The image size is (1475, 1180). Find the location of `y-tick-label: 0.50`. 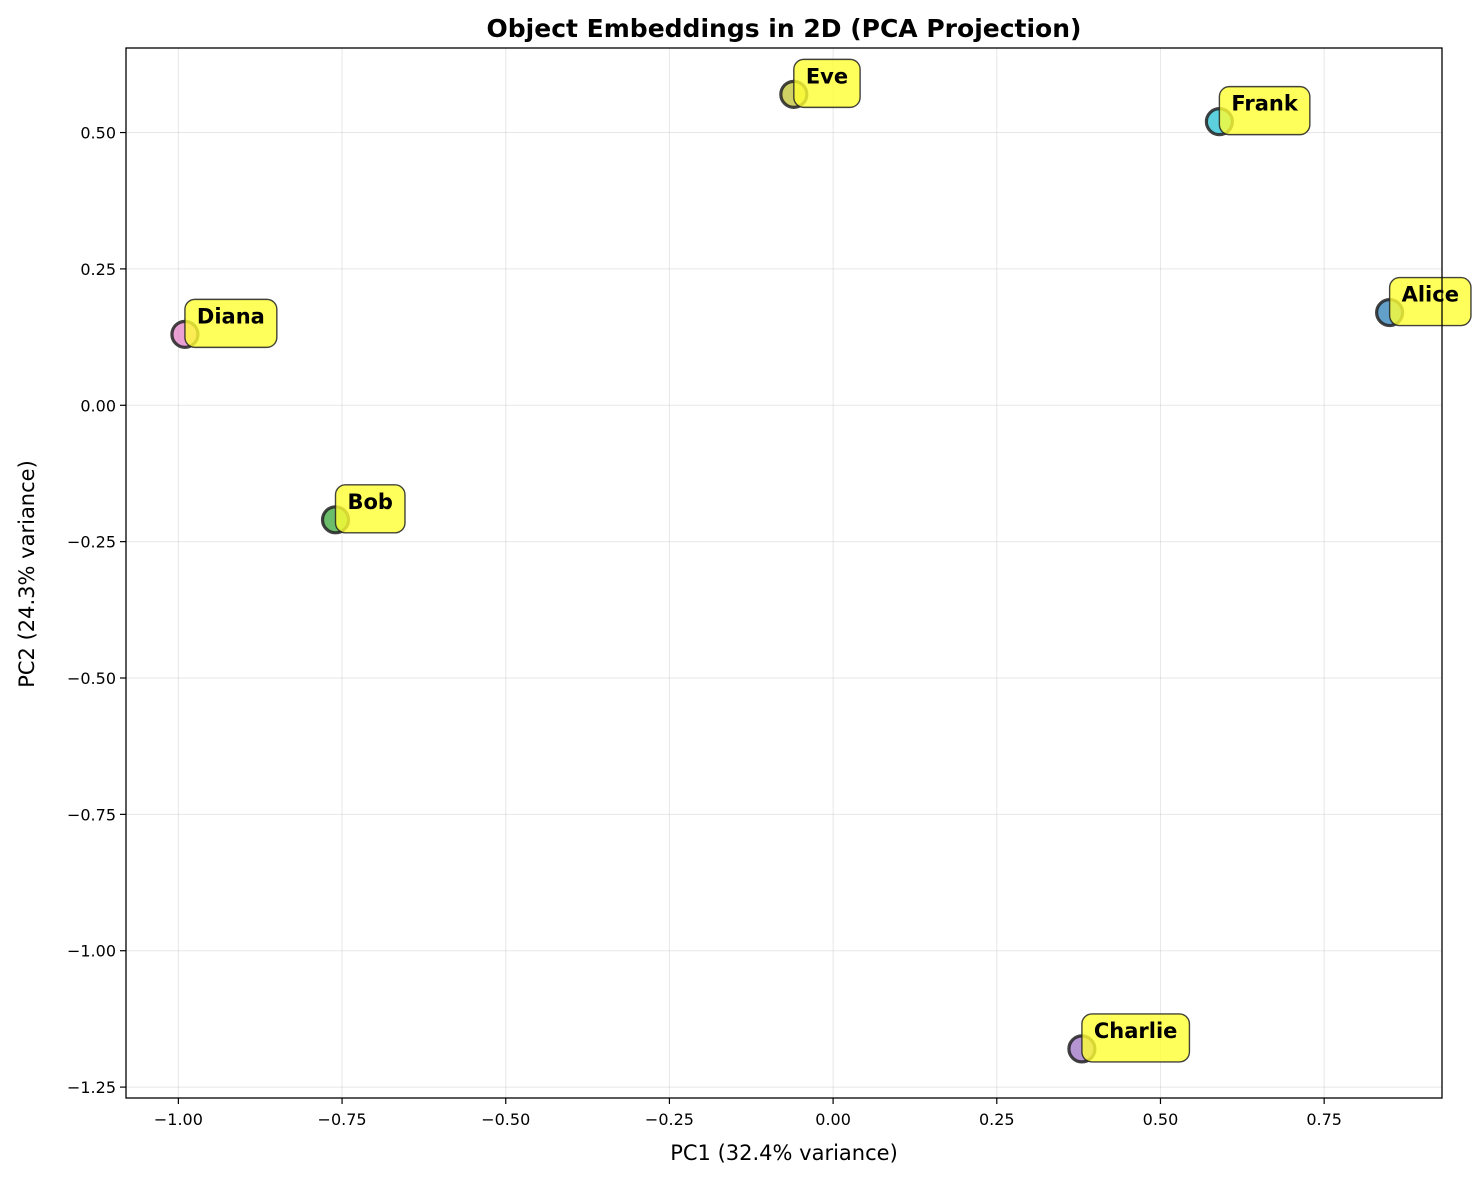

y-tick-label: 0.50 is located at coordinates (98, 133).